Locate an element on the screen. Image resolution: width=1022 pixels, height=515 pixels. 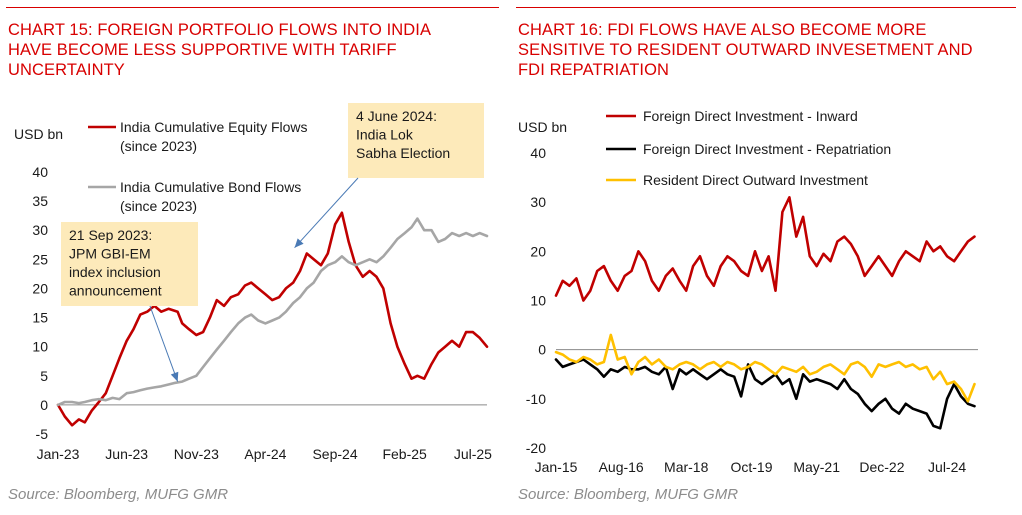
annotation-text: JPM GBI-EM is located at coordinates (110, 254).